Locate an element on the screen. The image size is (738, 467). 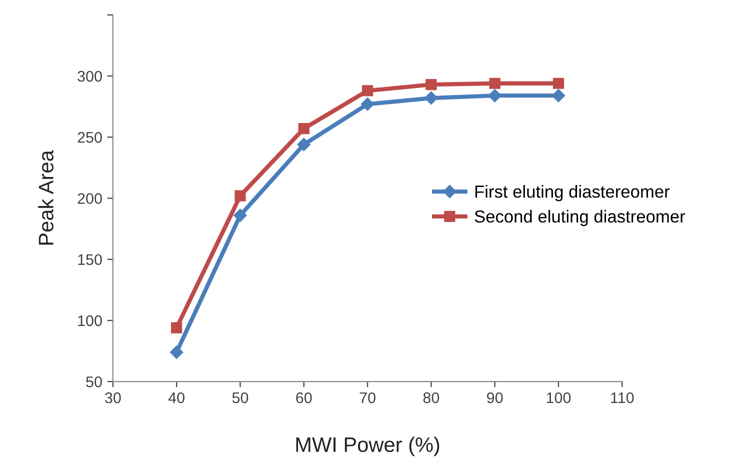
x-tick-label: 110 is located at coordinates (622, 398).